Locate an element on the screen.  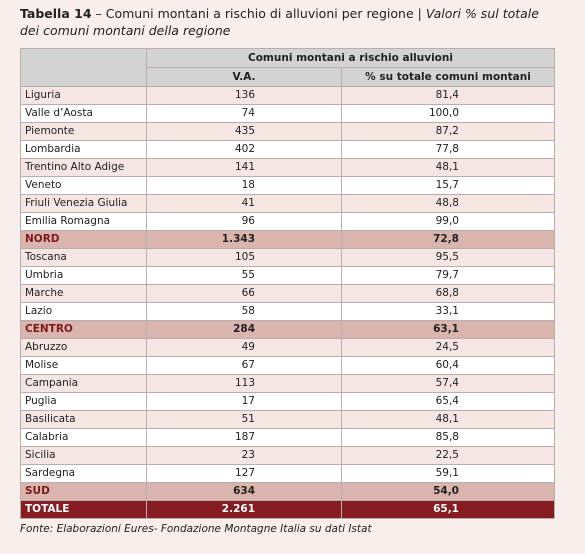
table-row: Veneto 18 15,7 is located at coordinates (287, 185).